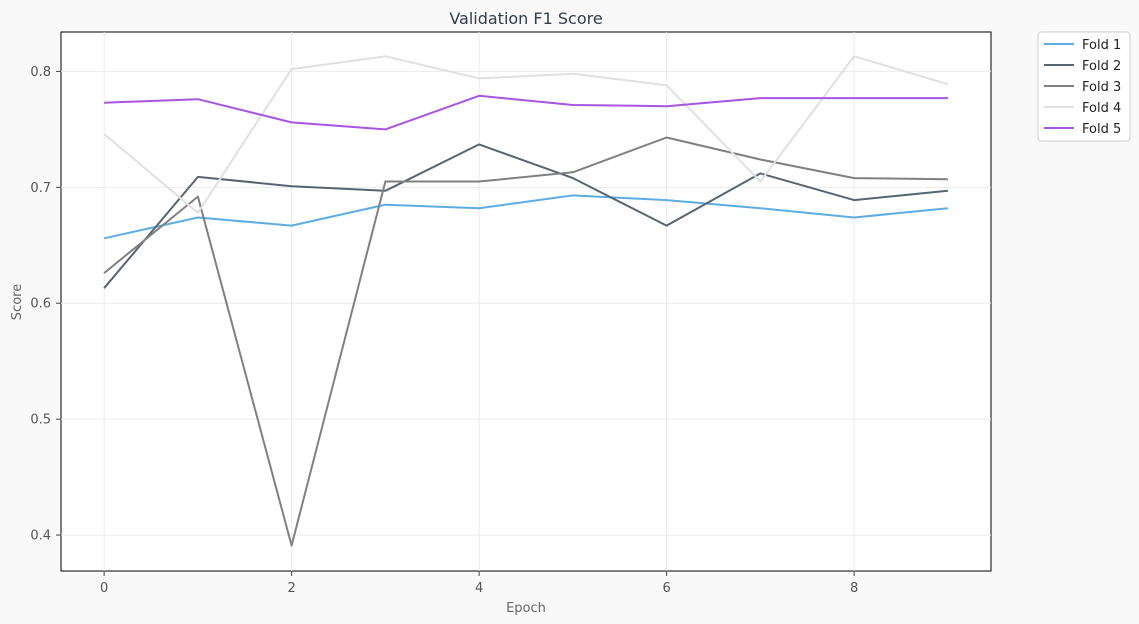  Describe the element at coordinates (525, 18) in the screenshot. I see `chart-title: Validation F1 Score` at that location.